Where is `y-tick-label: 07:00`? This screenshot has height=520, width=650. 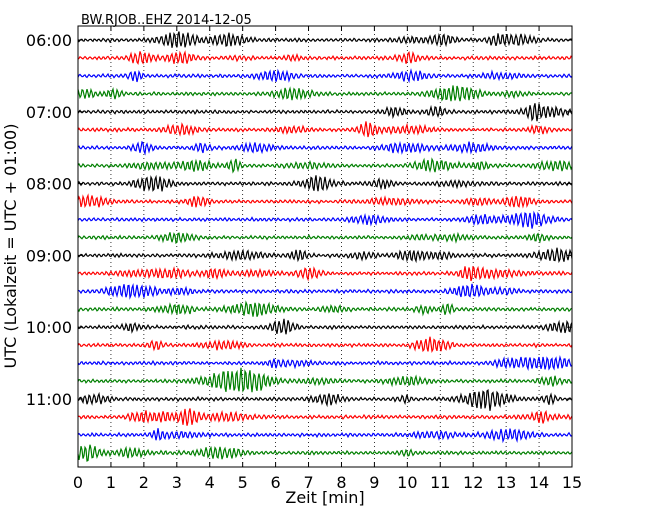 y-tick-label: 07:00 is located at coordinates (49, 112).